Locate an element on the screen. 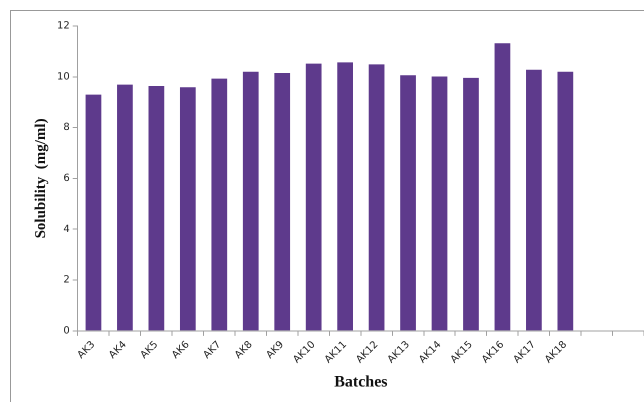 This screenshot has height=402, width=644. y-tick-label: 12 is located at coordinates (63, 26).